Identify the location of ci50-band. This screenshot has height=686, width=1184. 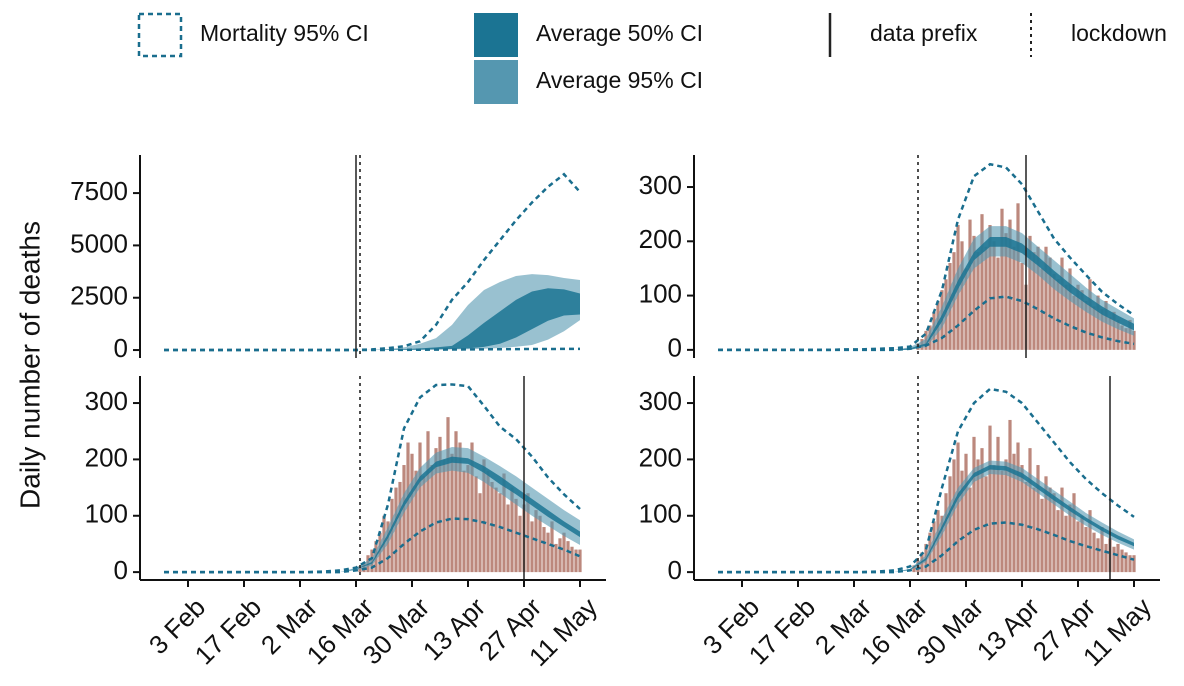
(372, 319).